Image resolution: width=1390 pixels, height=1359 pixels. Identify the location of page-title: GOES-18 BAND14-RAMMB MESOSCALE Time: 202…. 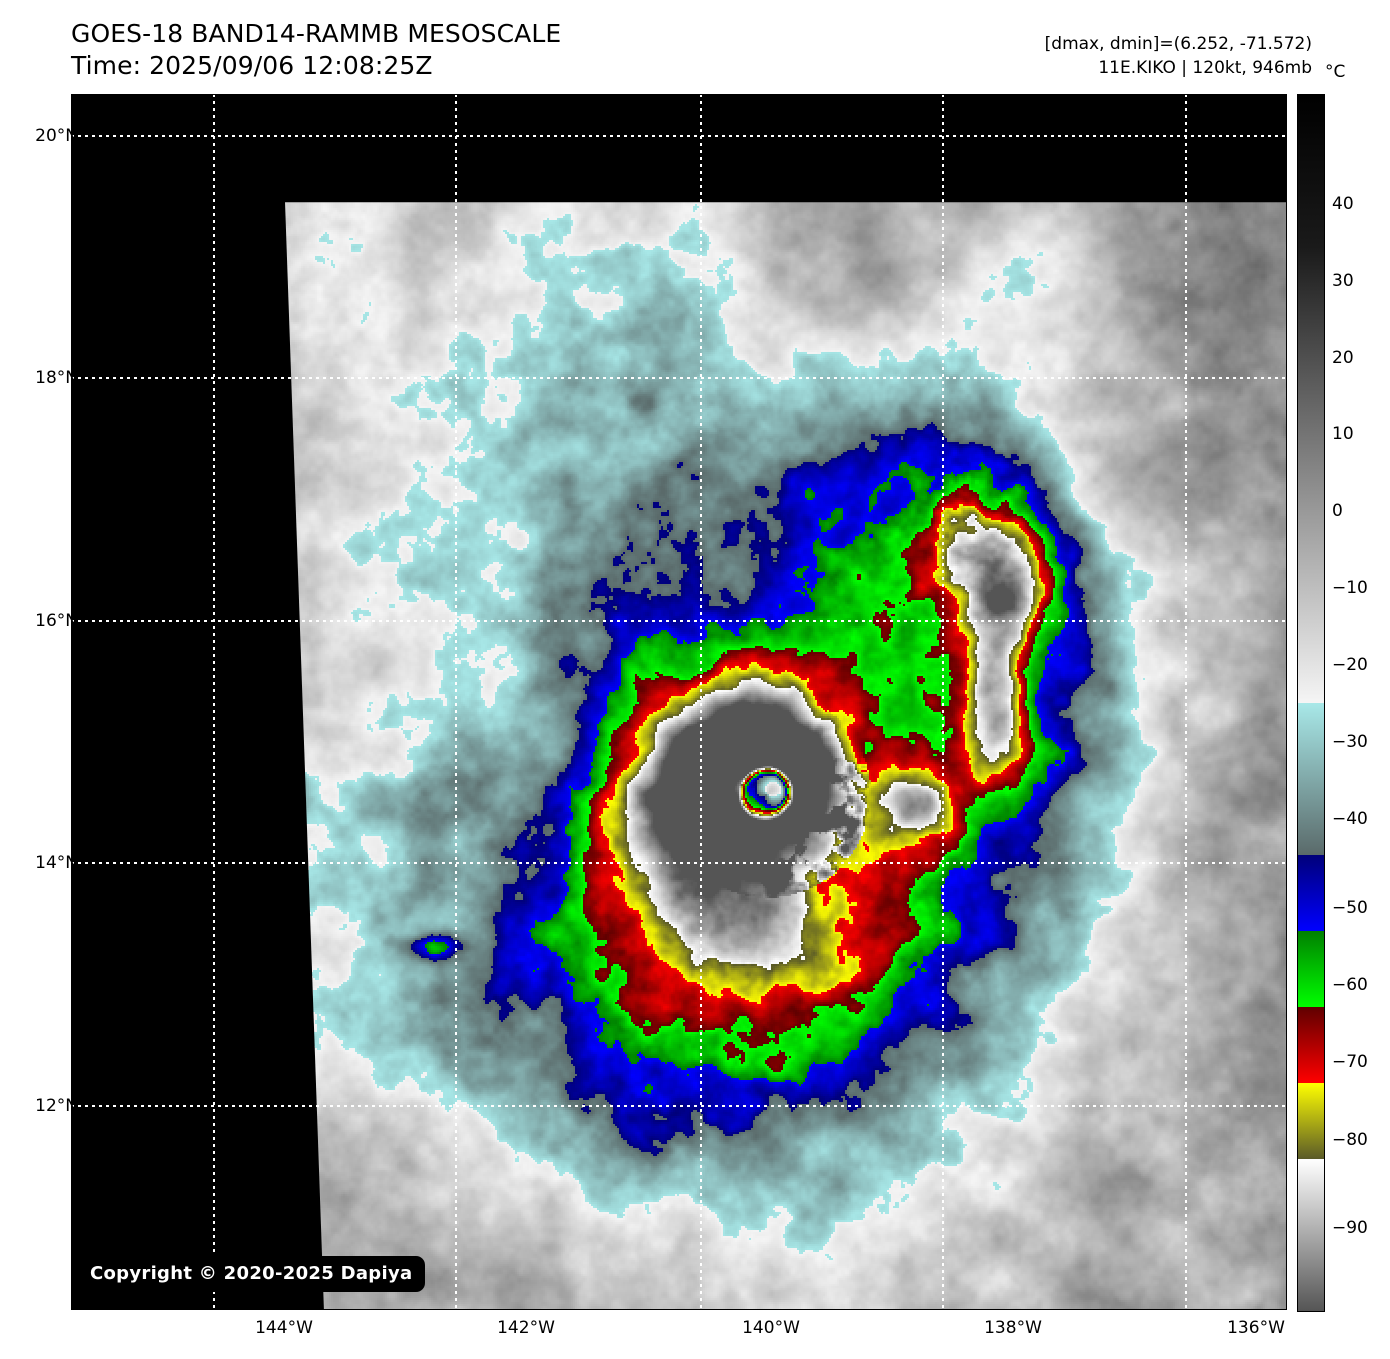
(316, 50).